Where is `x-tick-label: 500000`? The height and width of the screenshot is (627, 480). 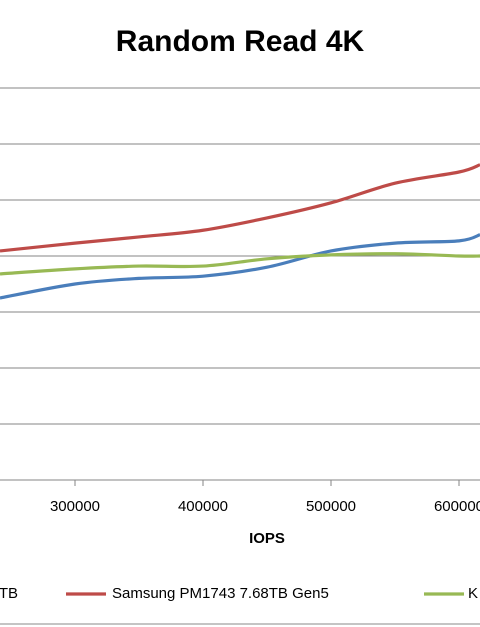 x-tick-label: 500000 is located at coordinates (331, 506).